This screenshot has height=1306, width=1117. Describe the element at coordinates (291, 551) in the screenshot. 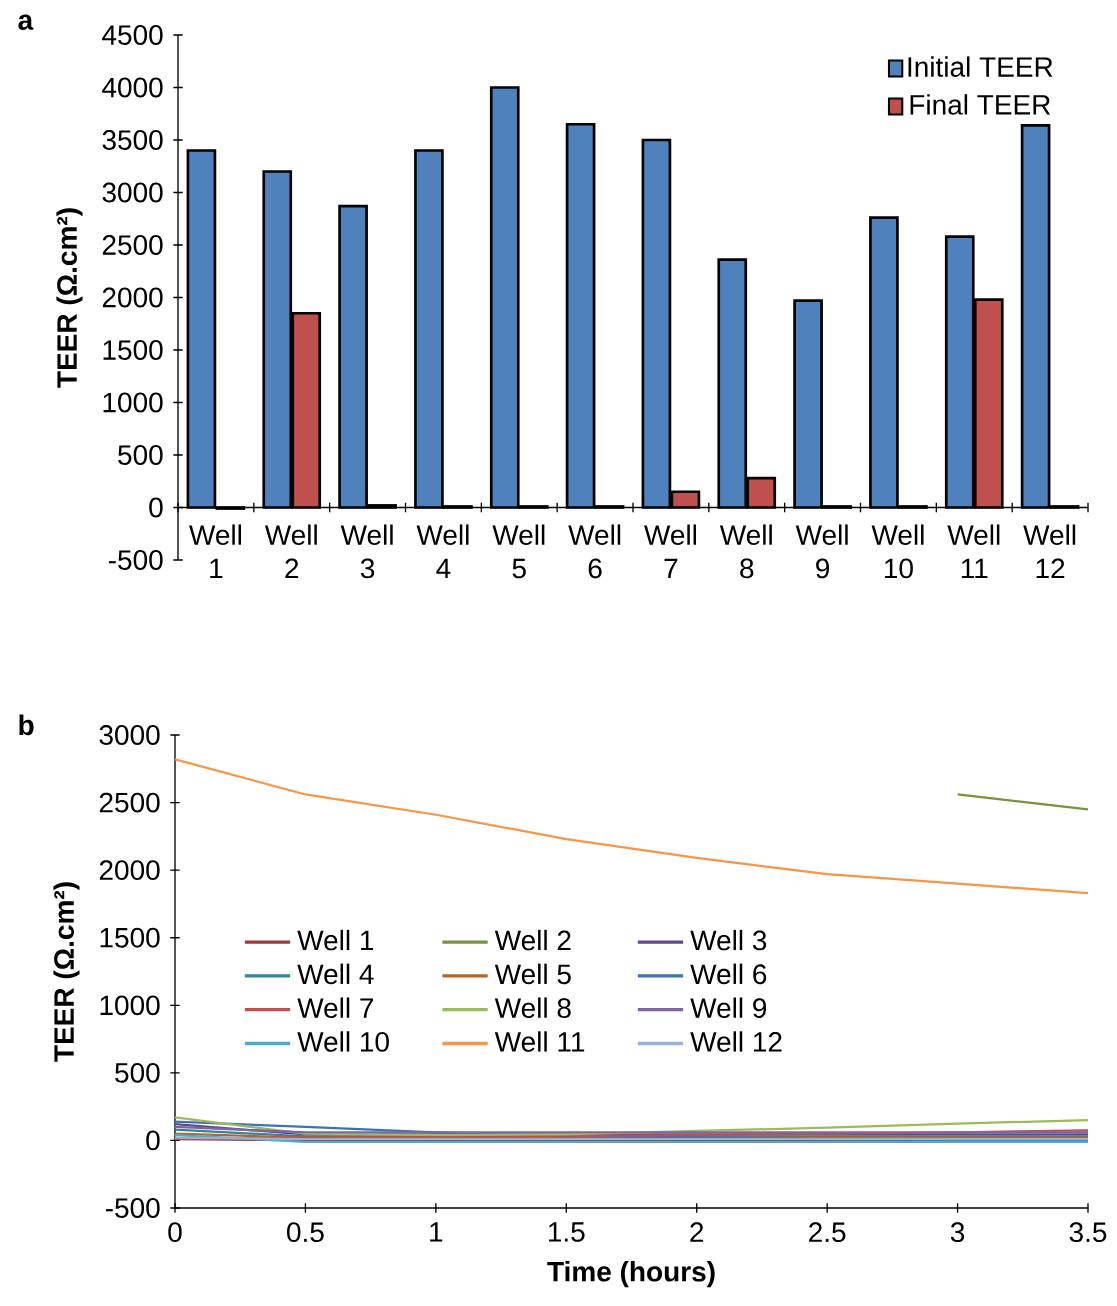

I see `x-tick-label: Well 2` at that location.